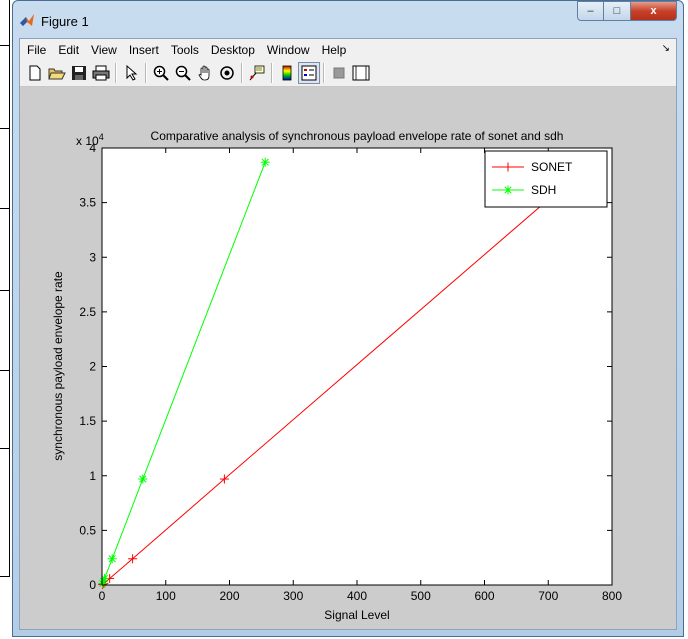 Image resolution: width=688 pixels, height=639 pixels. Describe the element at coordinates (92, 257) in the screenshot. I see `y-tick-label: 3` at that location.